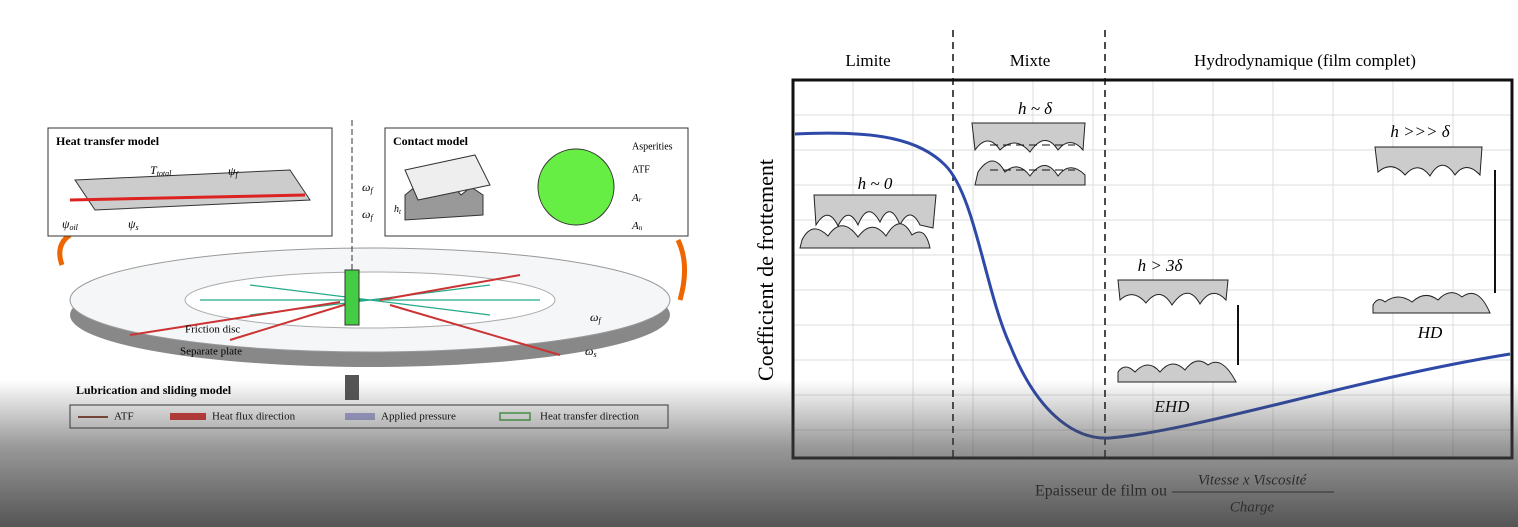  What do you see at coordinates (352, 387) in the screenshot?
I see `shaft-bottom` at bounding box center [352, 387].